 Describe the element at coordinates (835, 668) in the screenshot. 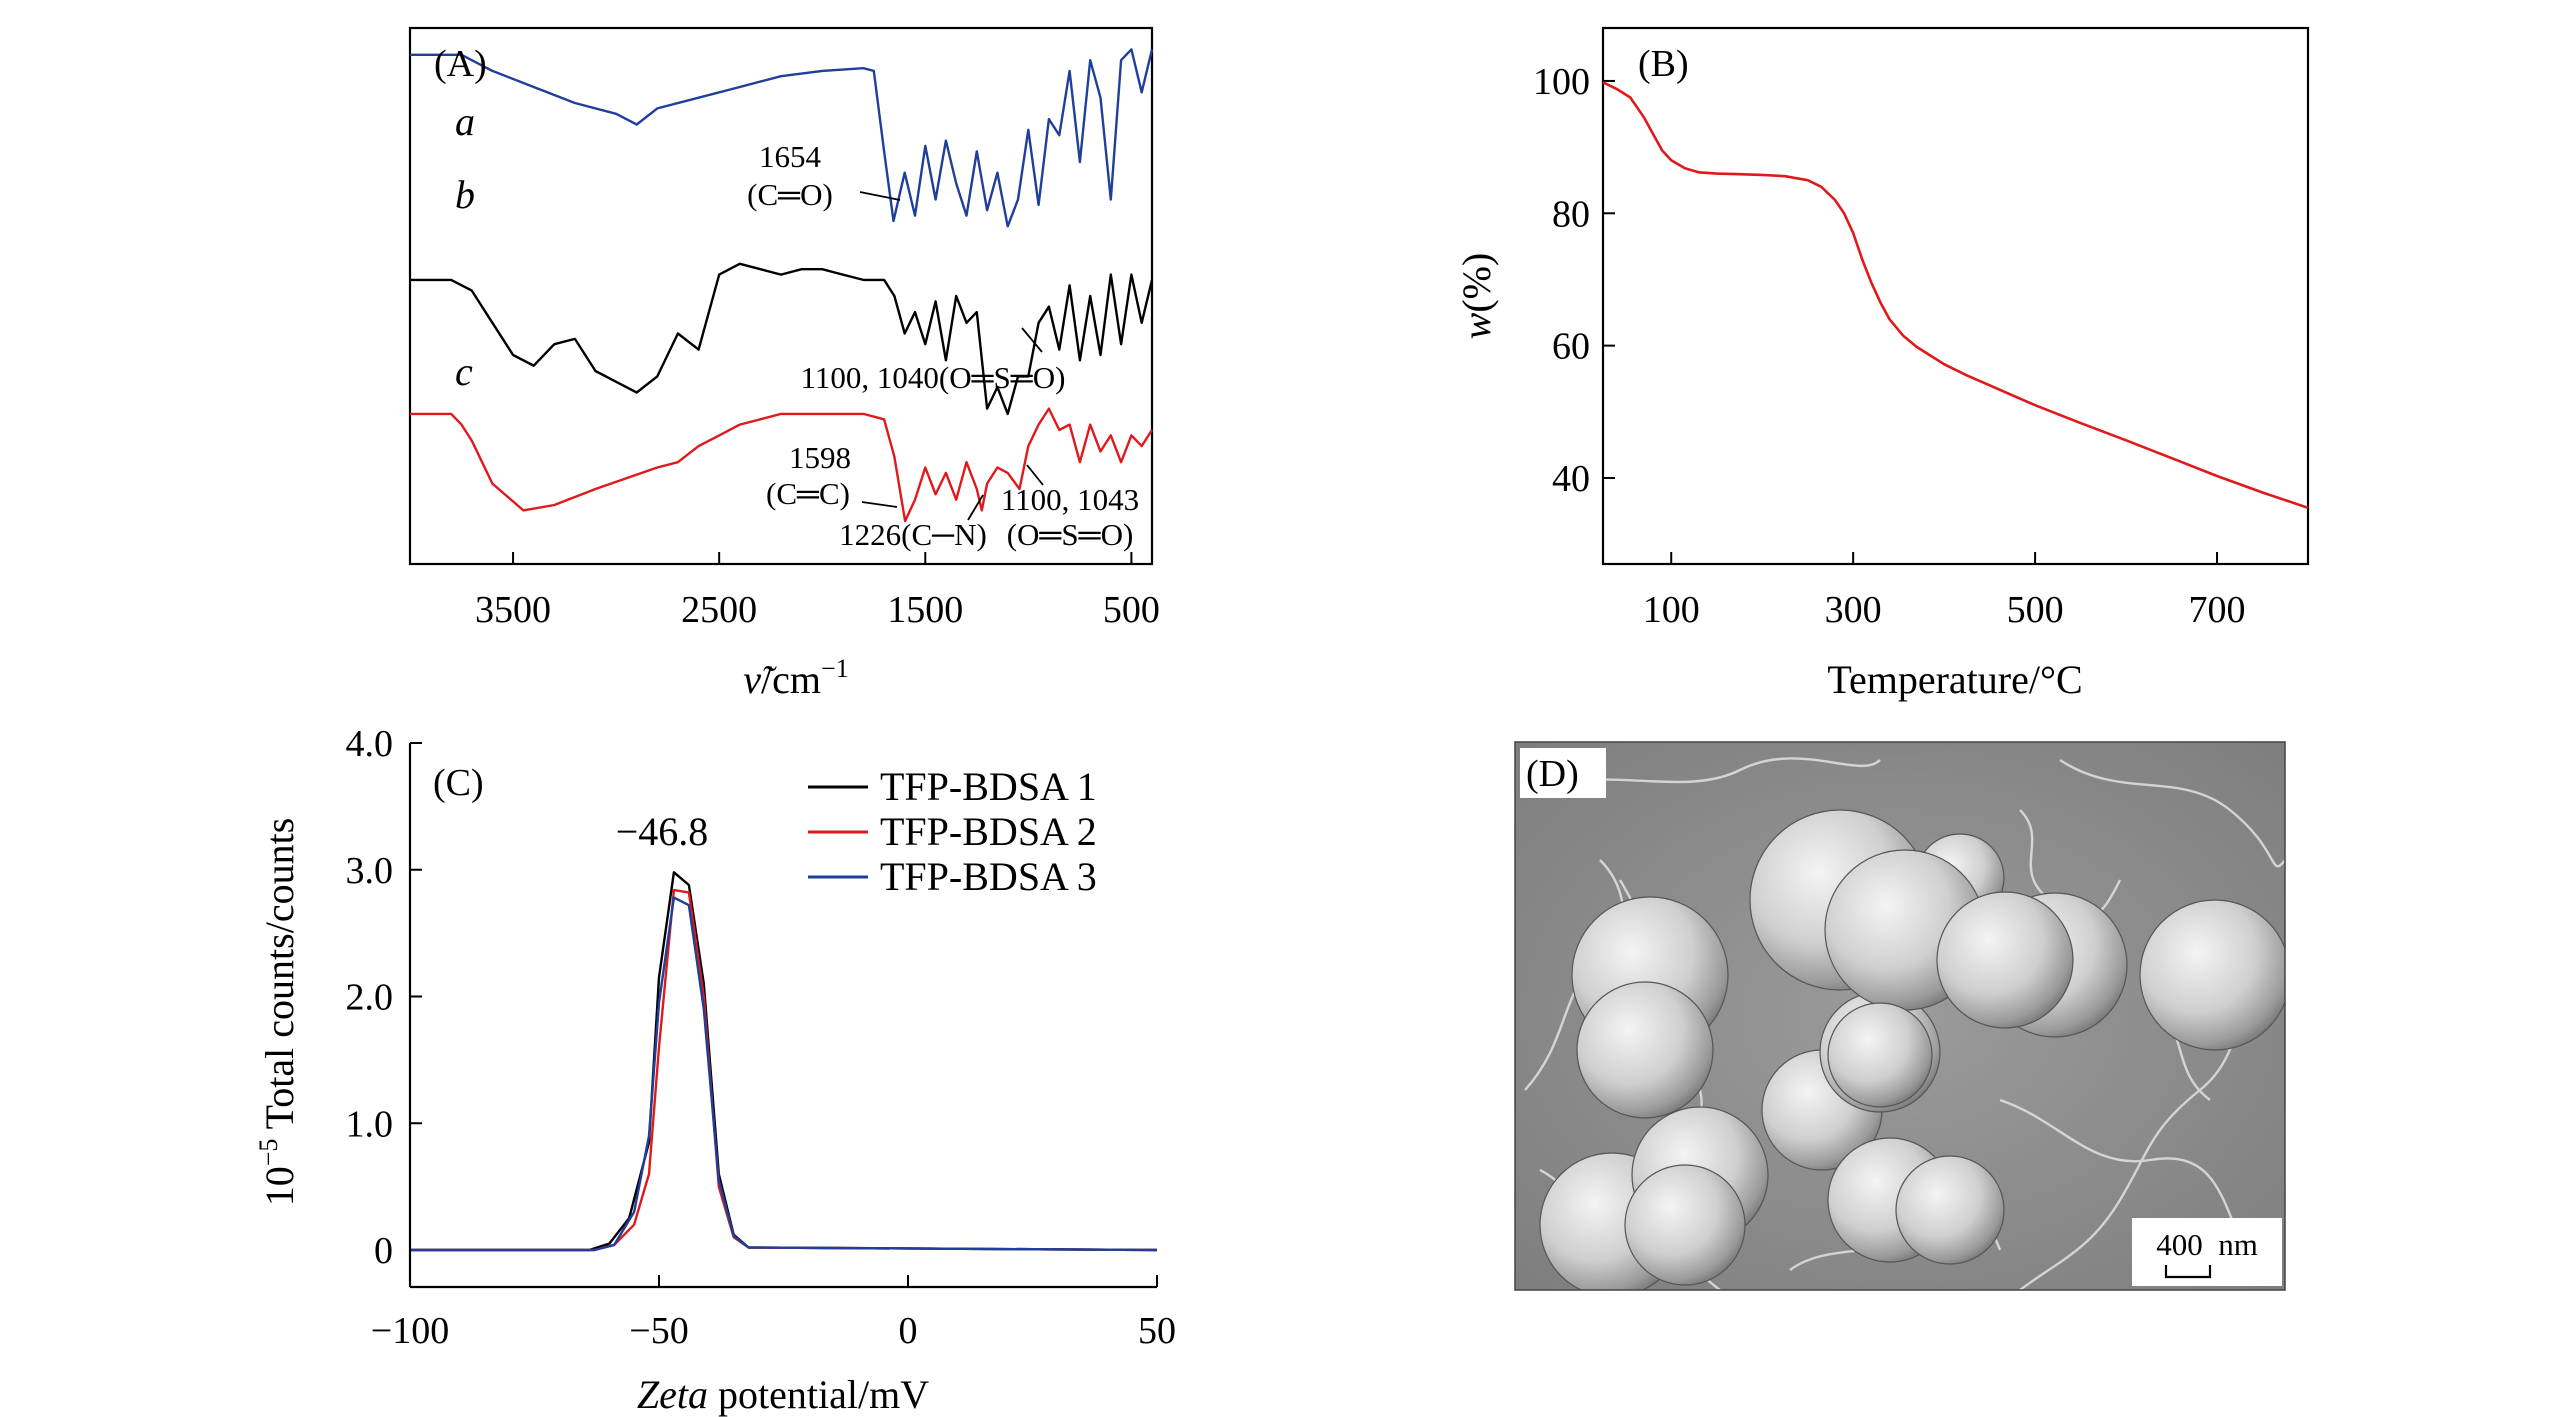

I see `panel-a-xlabel-sup: −1` at that location.